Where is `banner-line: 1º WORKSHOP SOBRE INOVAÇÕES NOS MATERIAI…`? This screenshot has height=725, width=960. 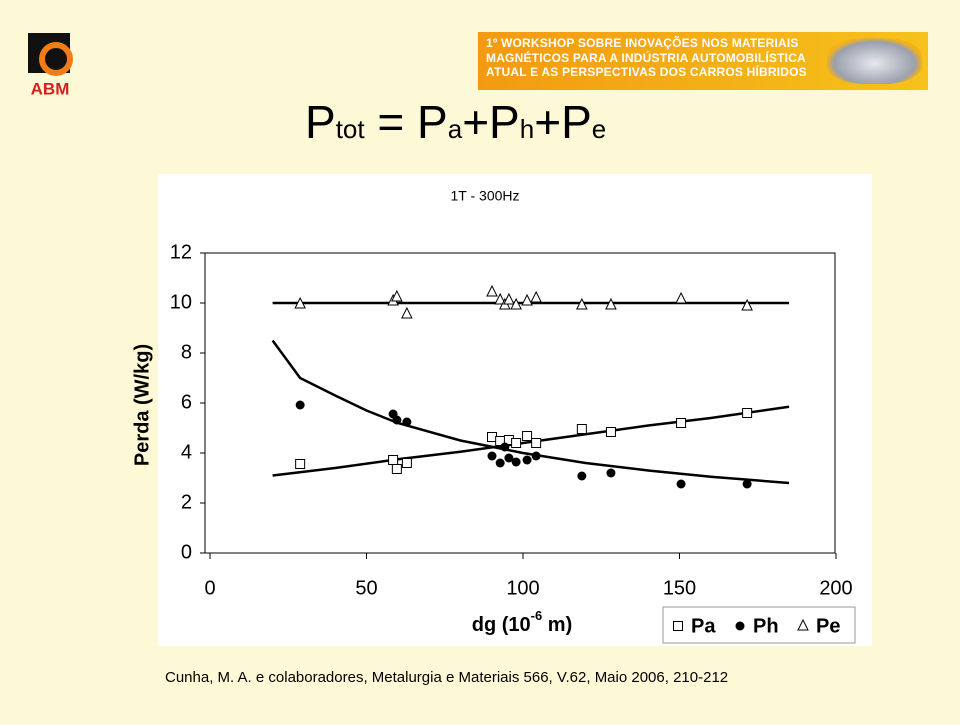
banner-line: 1º WORKSHOP SOBRE INOVAÇÕES NOS MATERIAI… is located at coordinates (642, 43).